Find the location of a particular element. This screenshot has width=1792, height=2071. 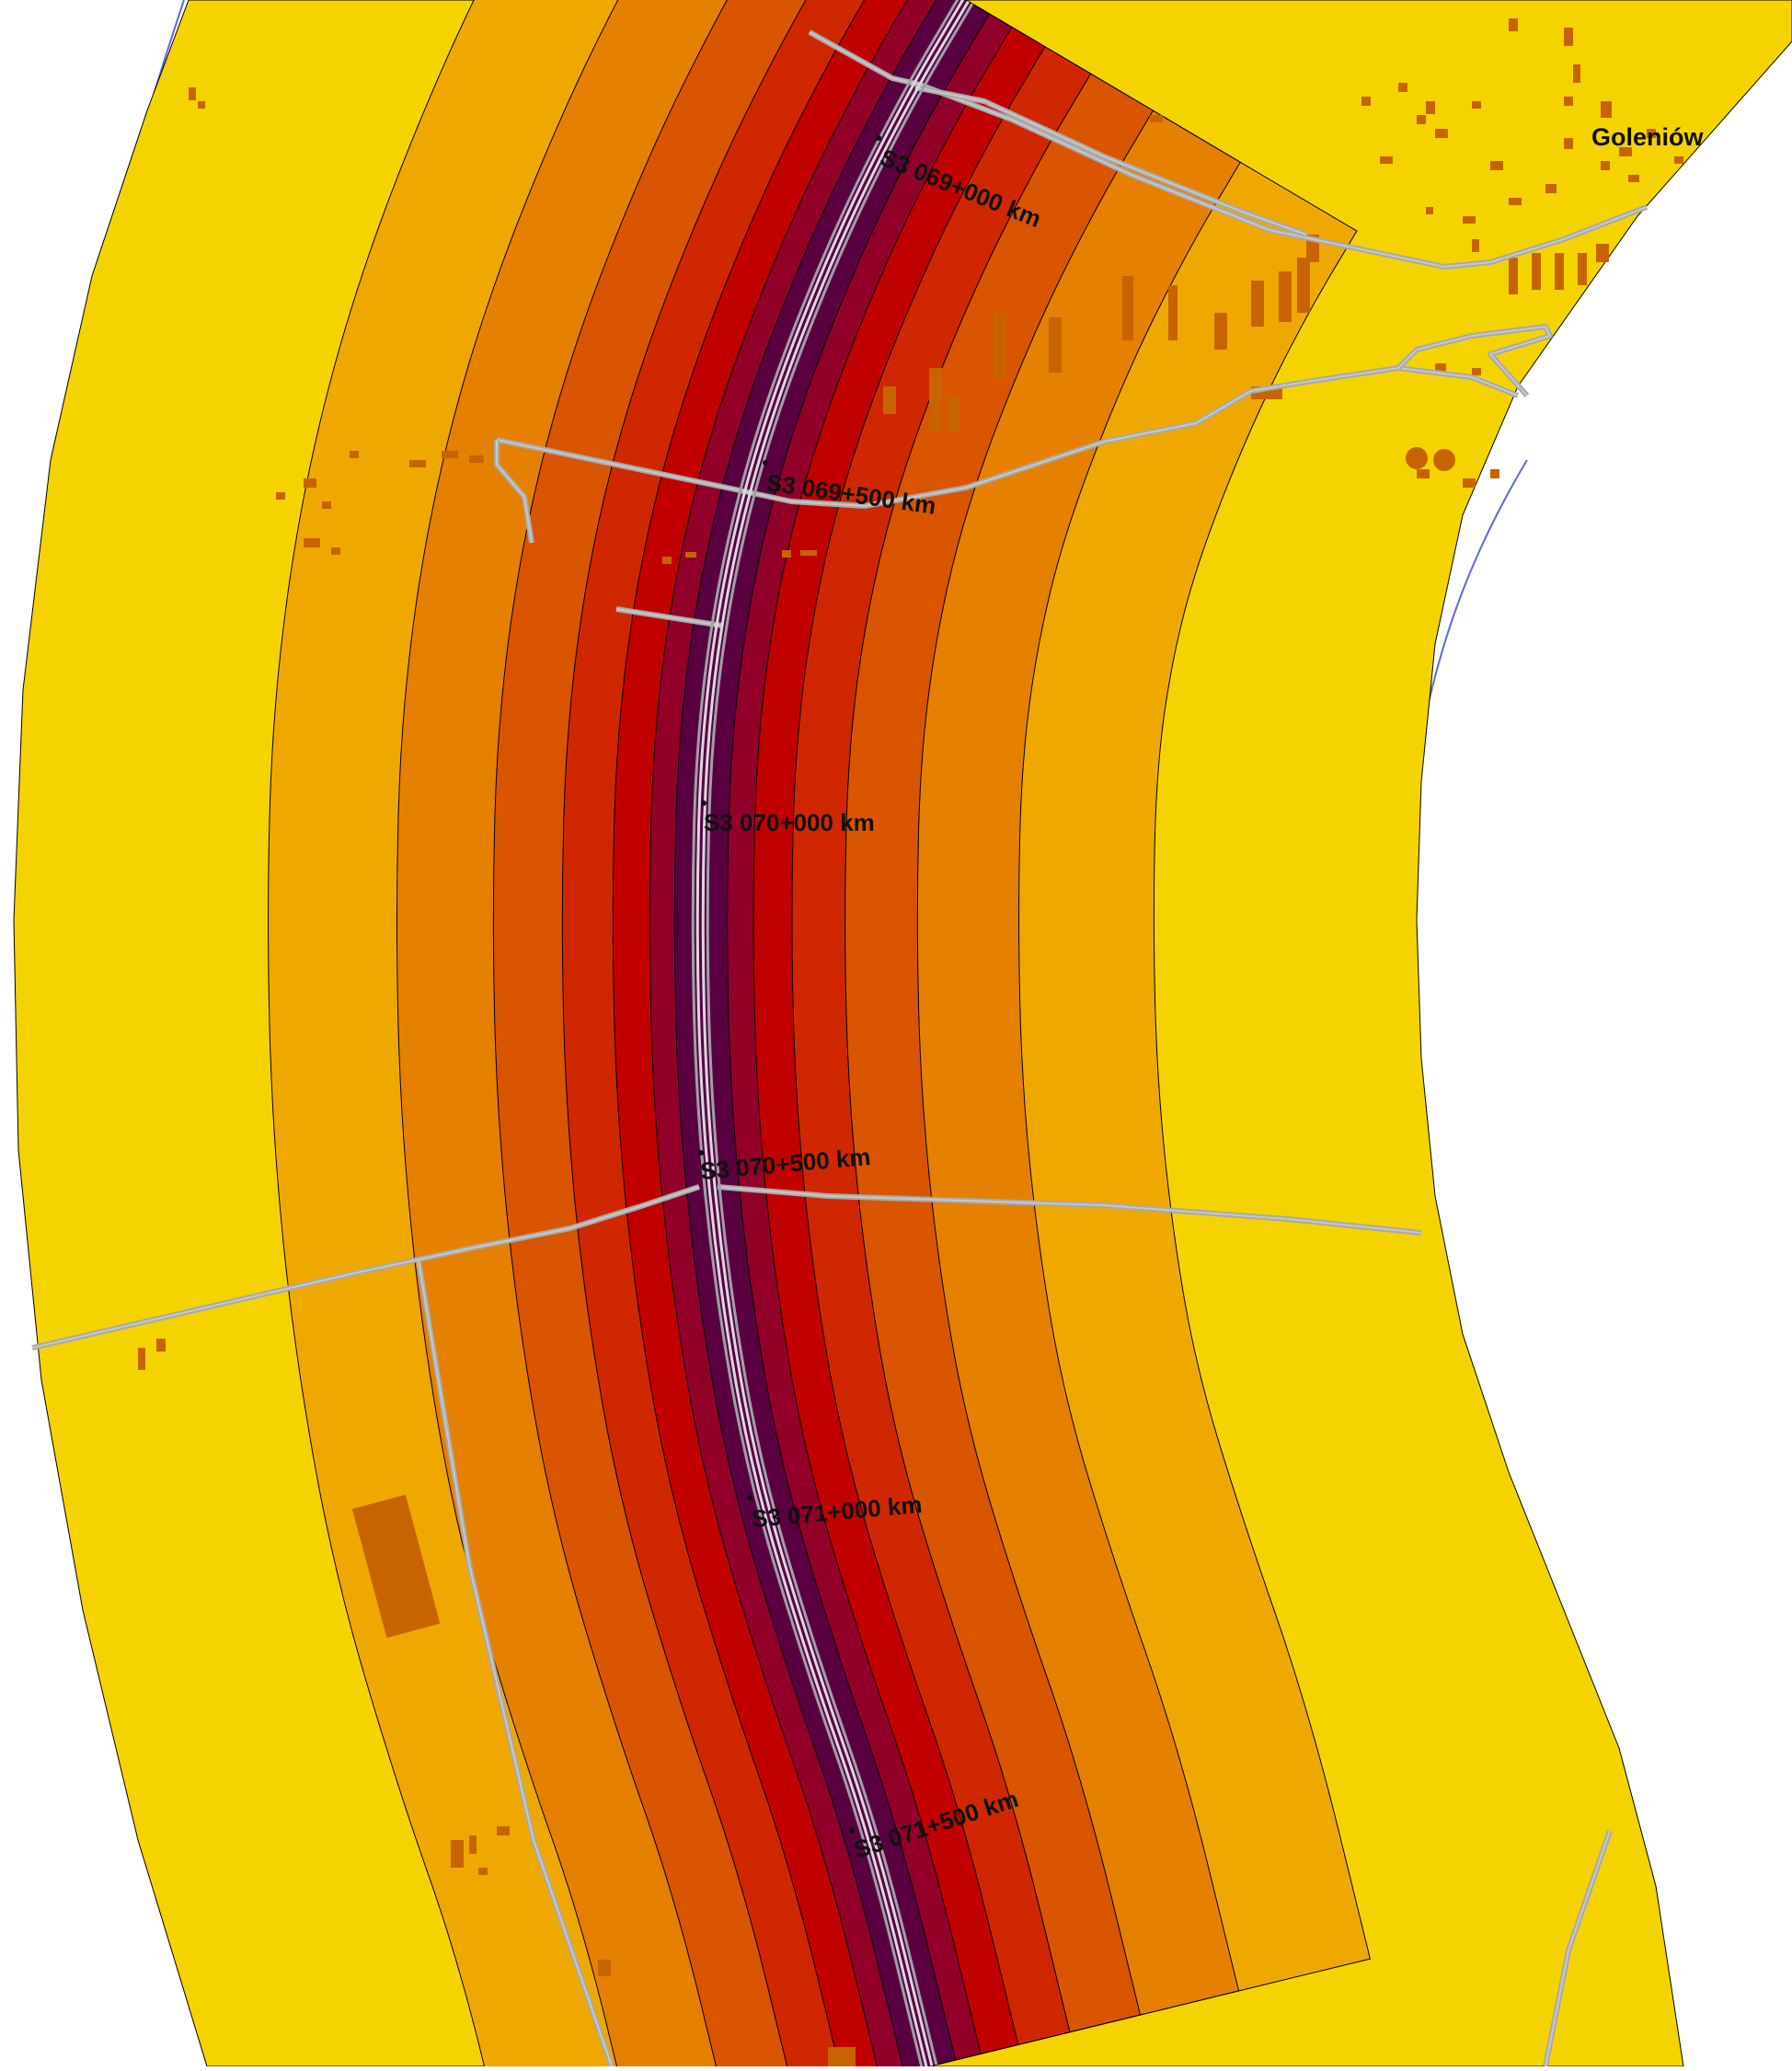

km-marker-070-000: S3 070+000 km is located at coordinates (788, 818).